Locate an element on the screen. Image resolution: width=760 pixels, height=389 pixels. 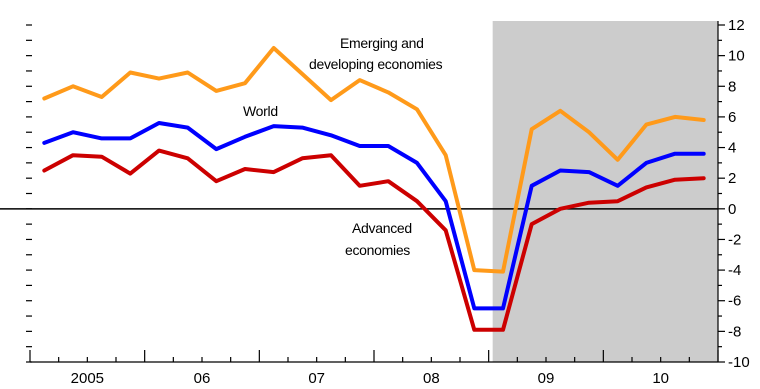
y-tick-label: 10 is located at coordinates (736, 56).